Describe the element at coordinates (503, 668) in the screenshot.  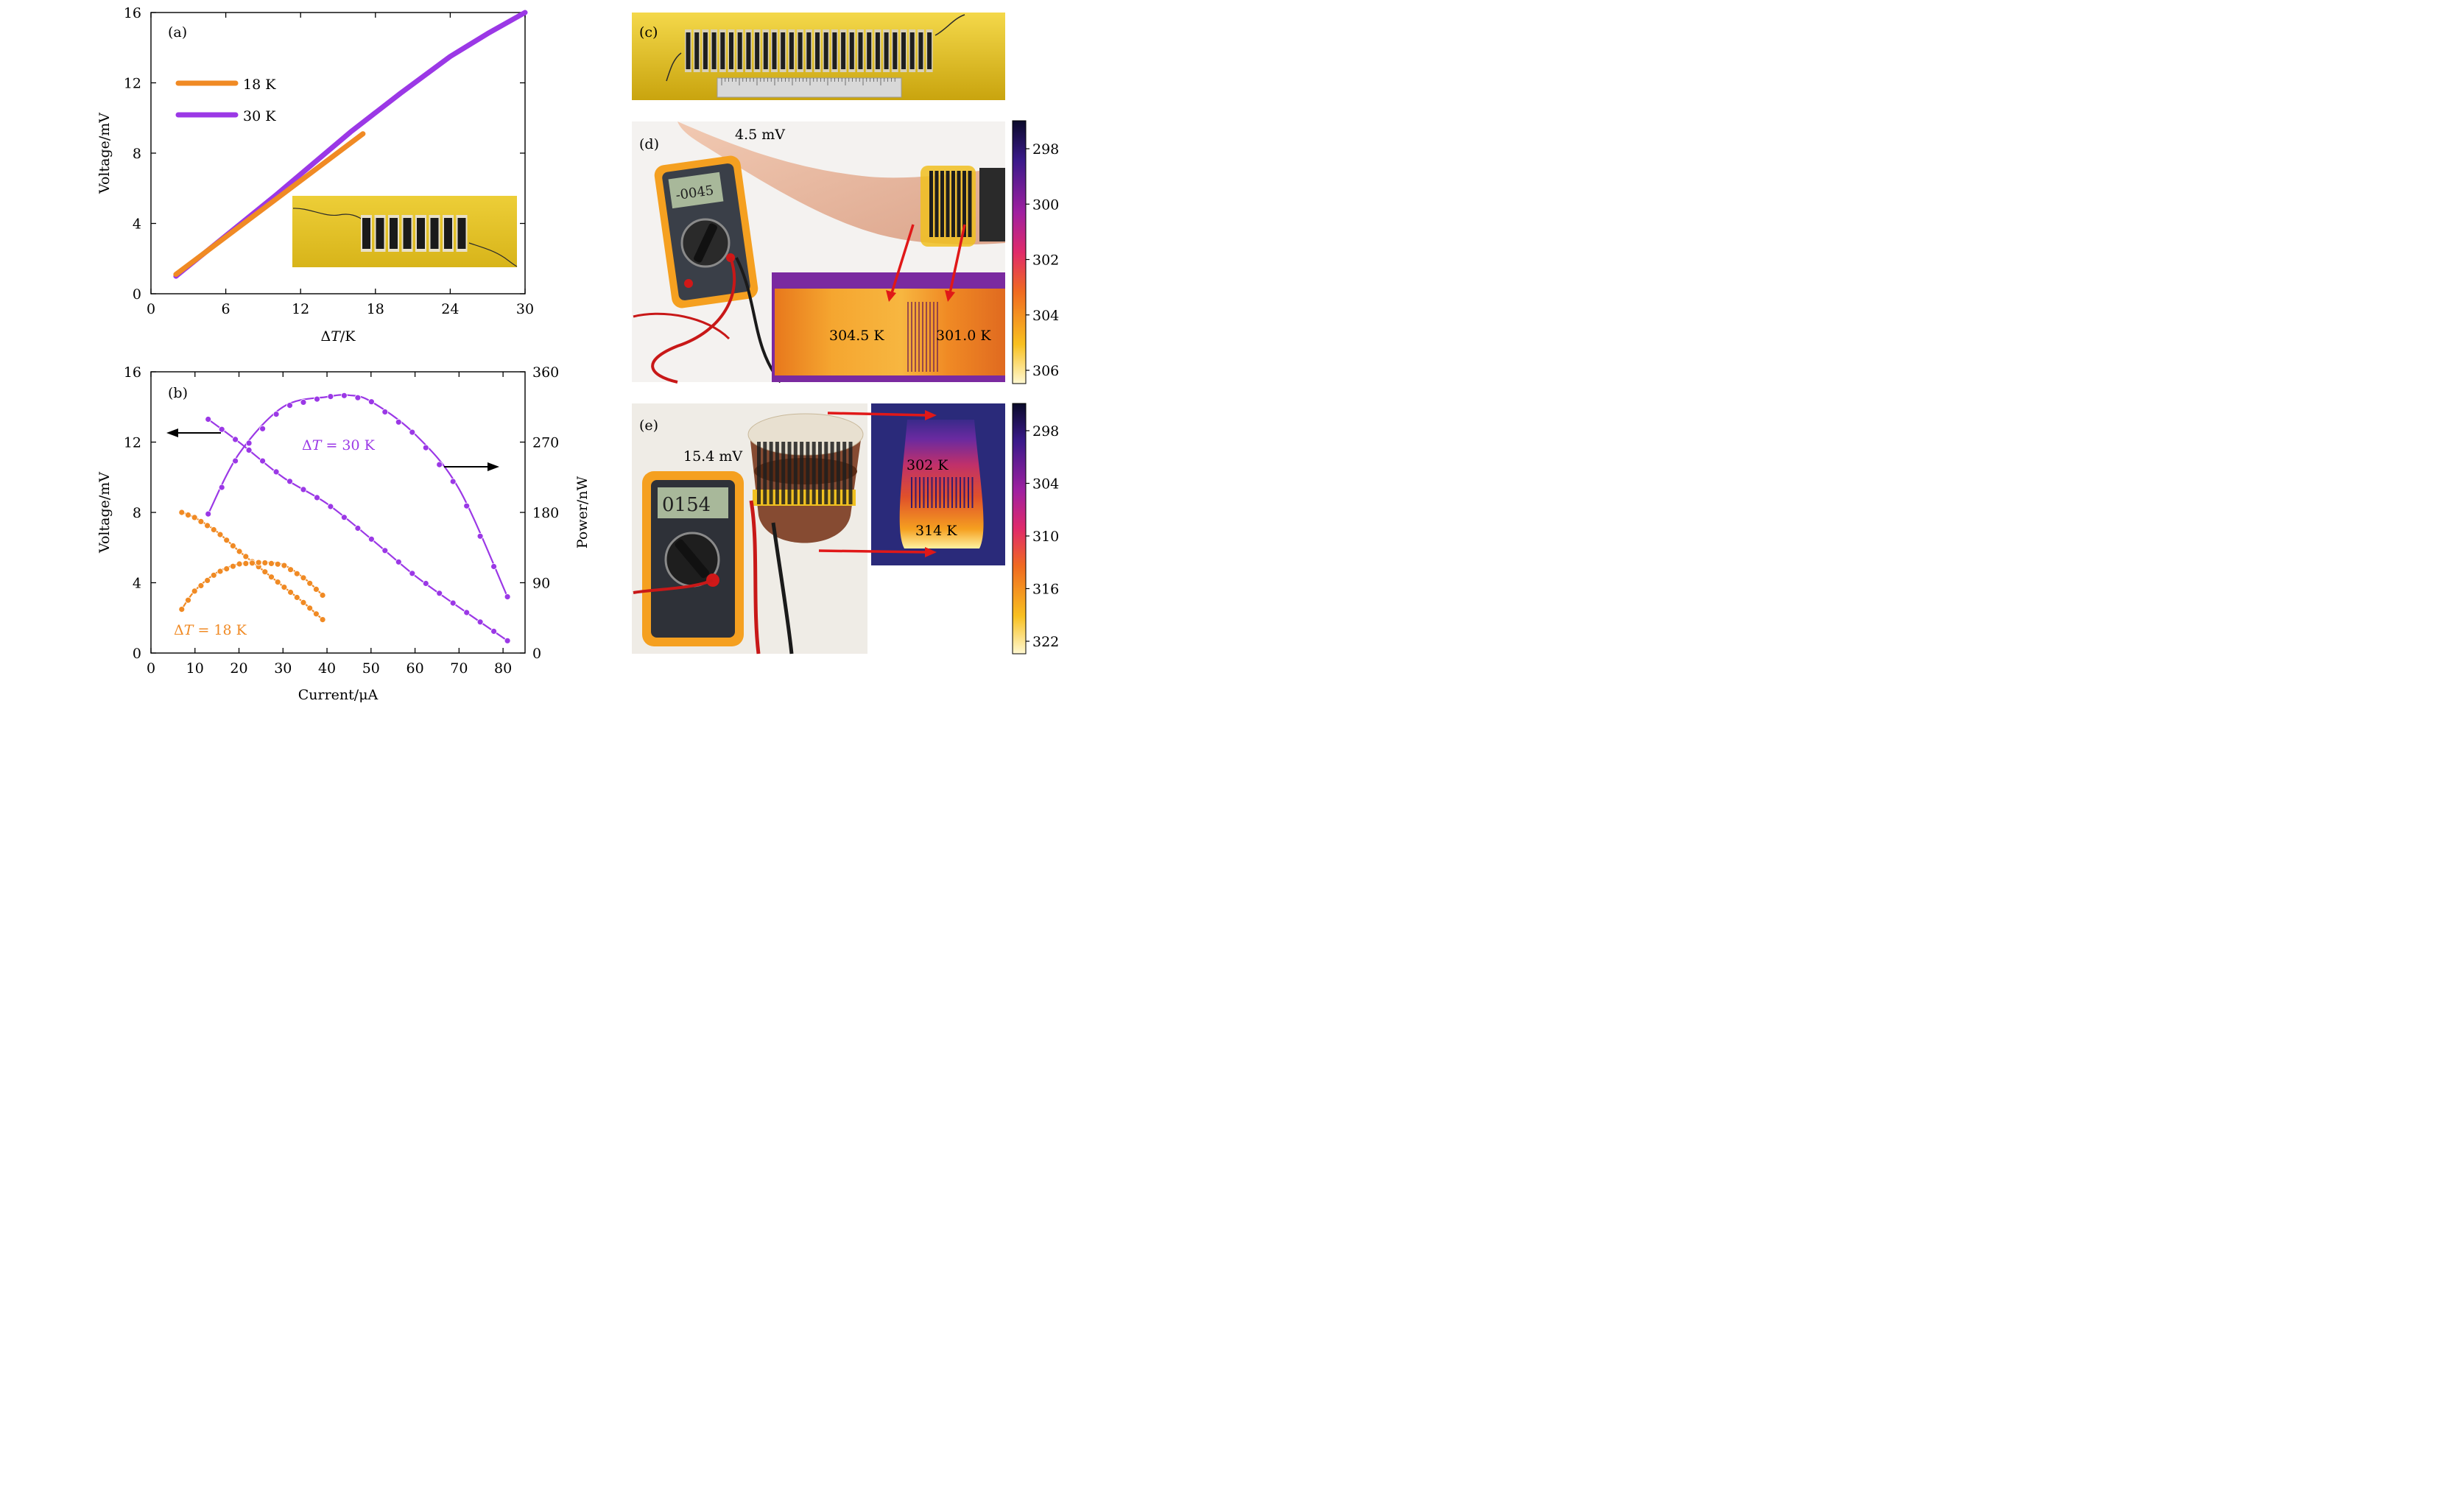
I see `x-tick-label: 80` at that location.